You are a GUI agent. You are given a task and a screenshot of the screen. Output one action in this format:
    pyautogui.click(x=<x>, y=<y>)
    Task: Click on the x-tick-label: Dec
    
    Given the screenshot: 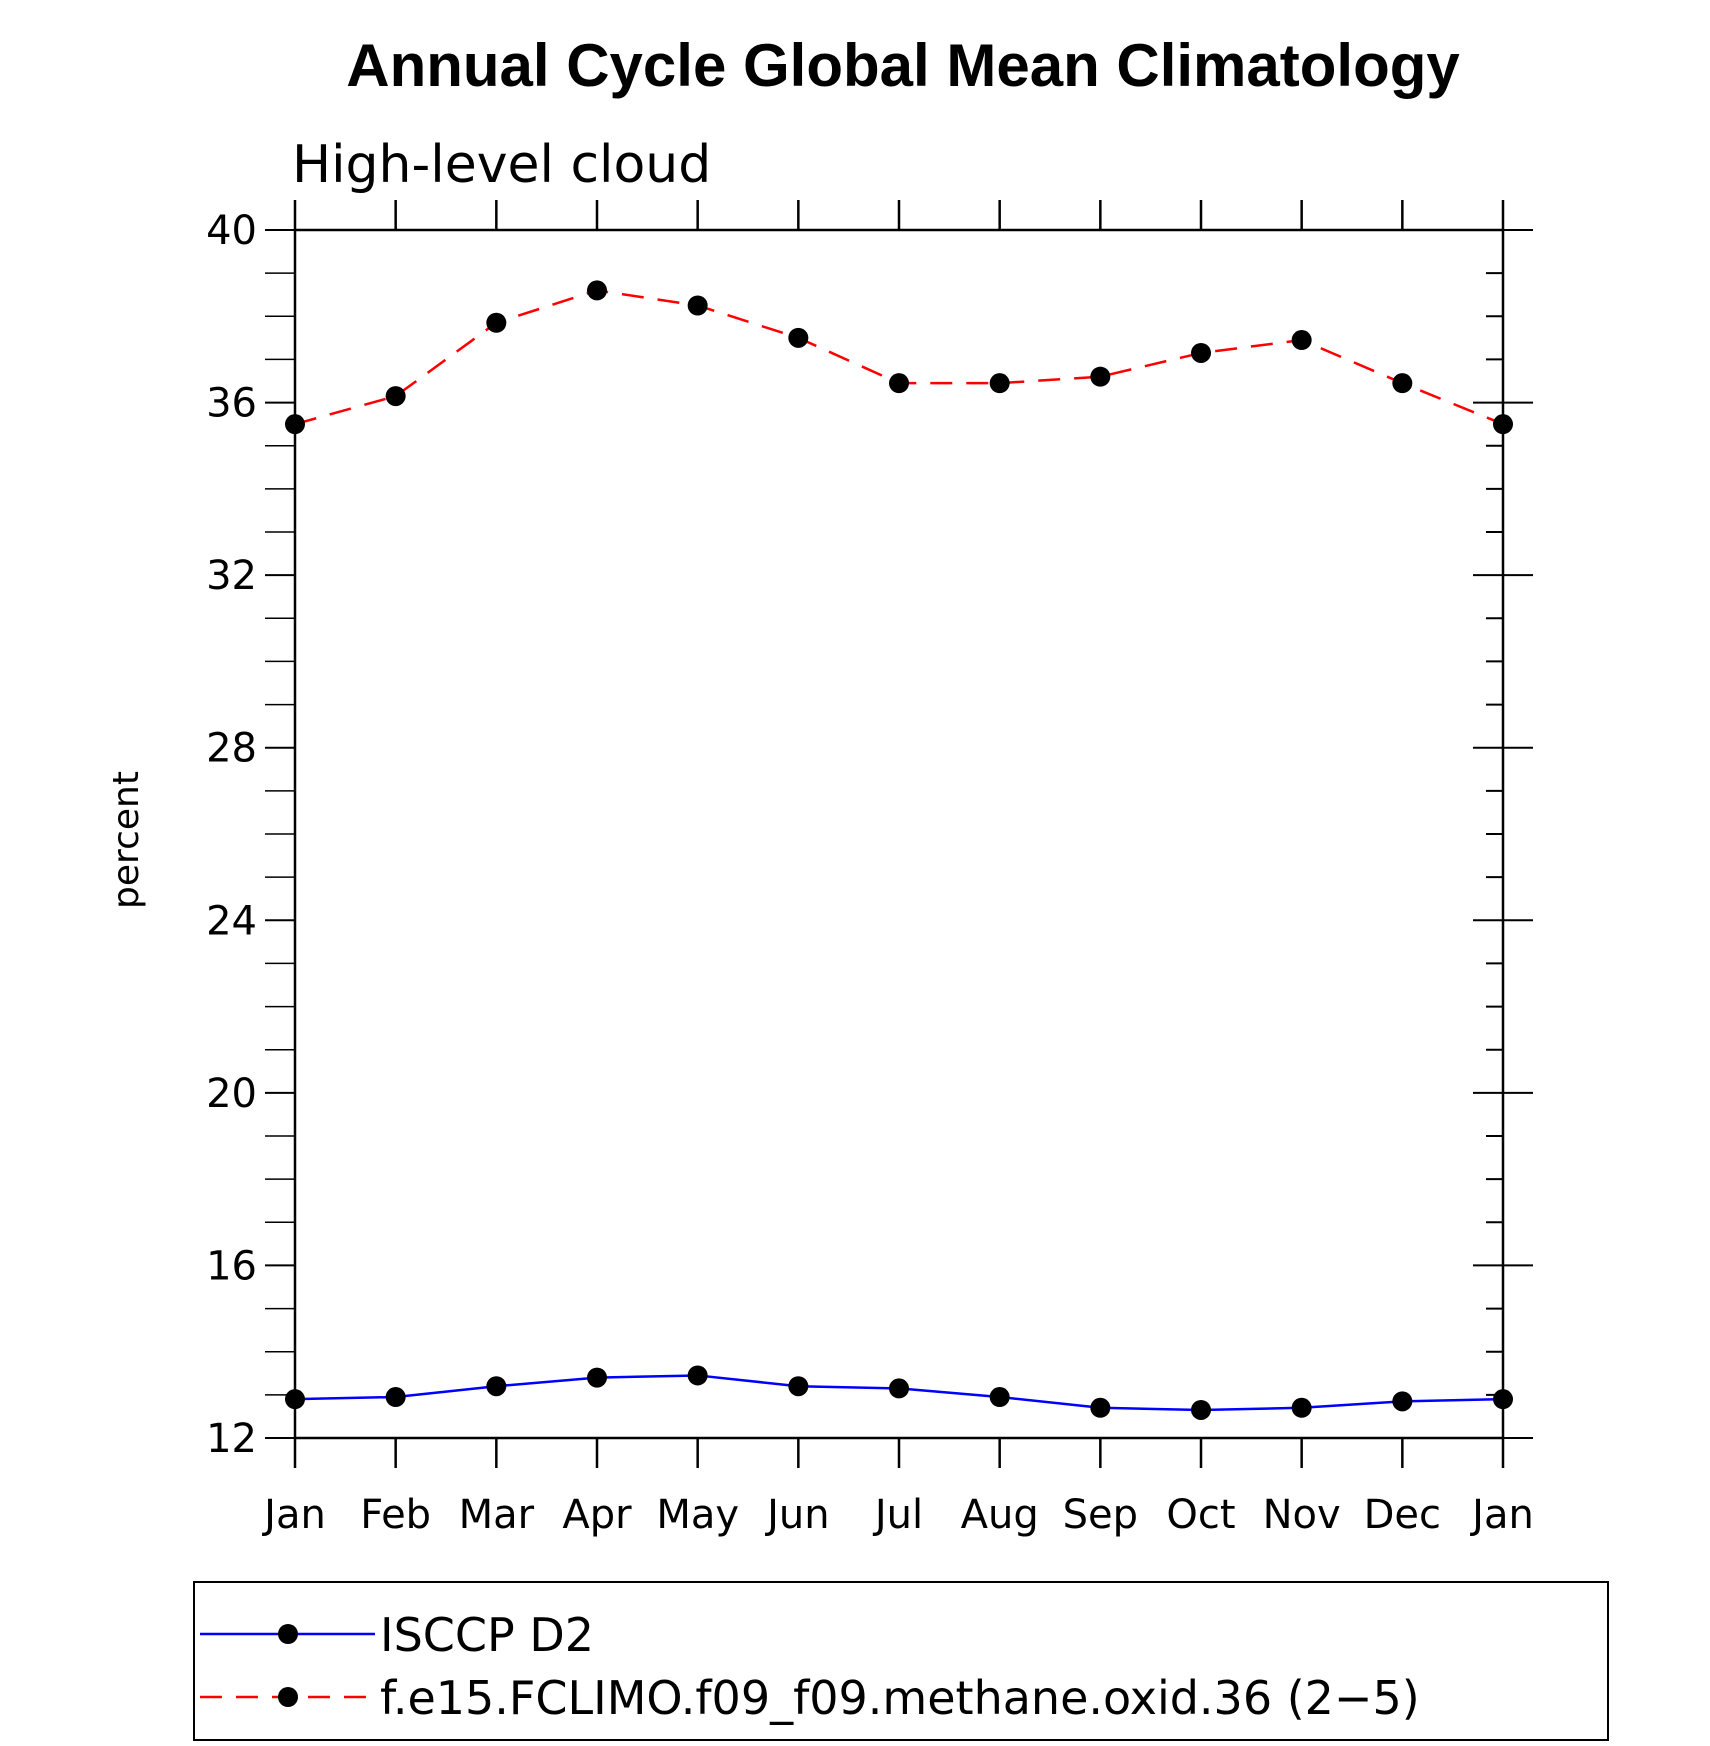 What is the action you would take?
    pyautogui.click(x=1402, y=1515)
    